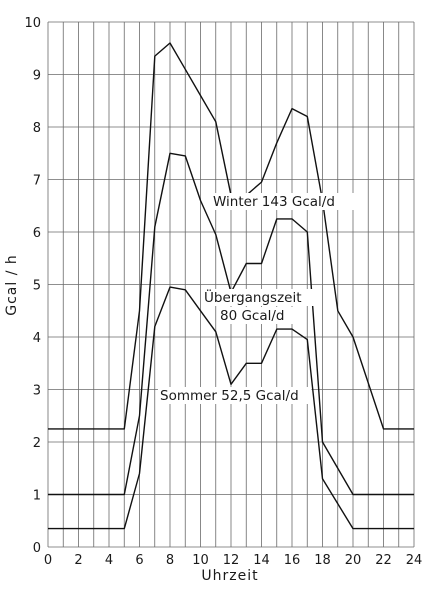 The width and height of the screenshot is (435, 593). Describe the element at coordinates (37, 286) in the screenshot. I see `y-tick-label: 5` at that location.